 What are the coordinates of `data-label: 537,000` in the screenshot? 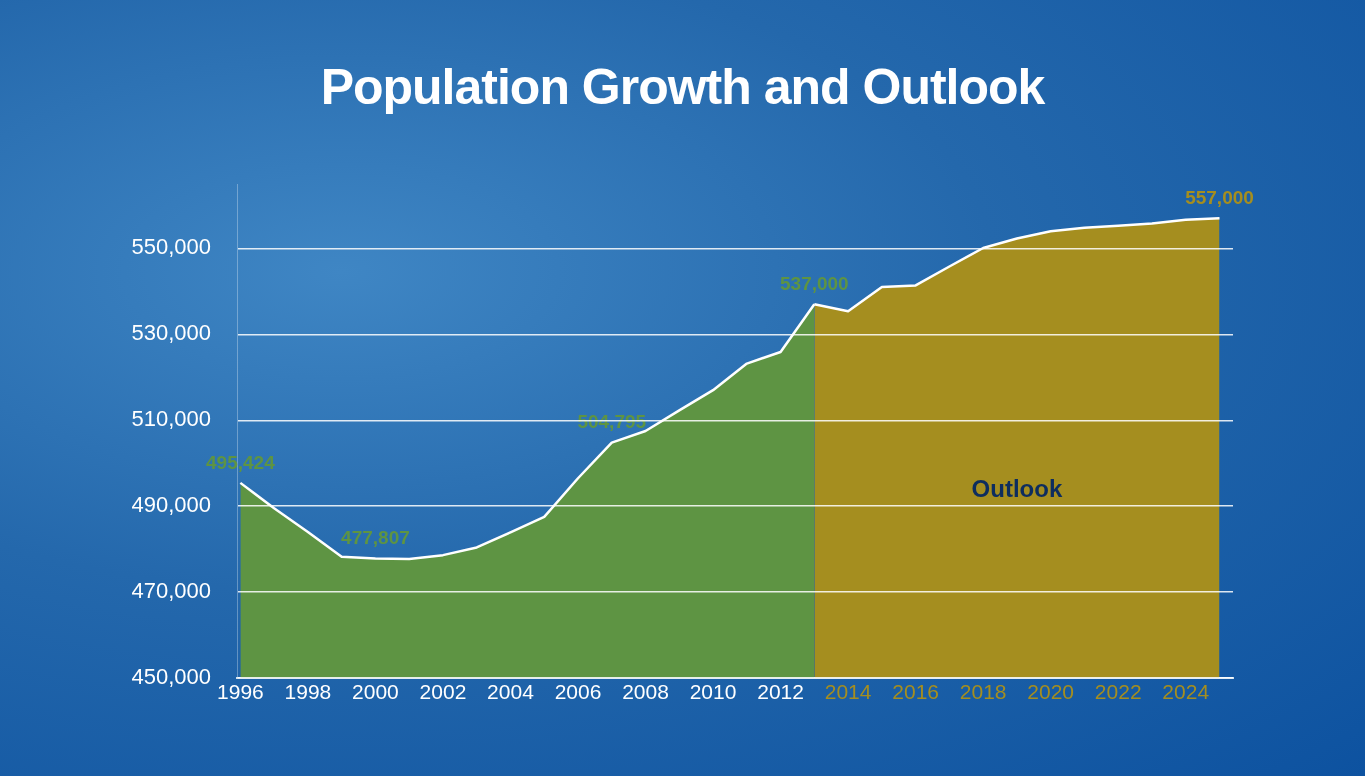 It's located at (814, 284).